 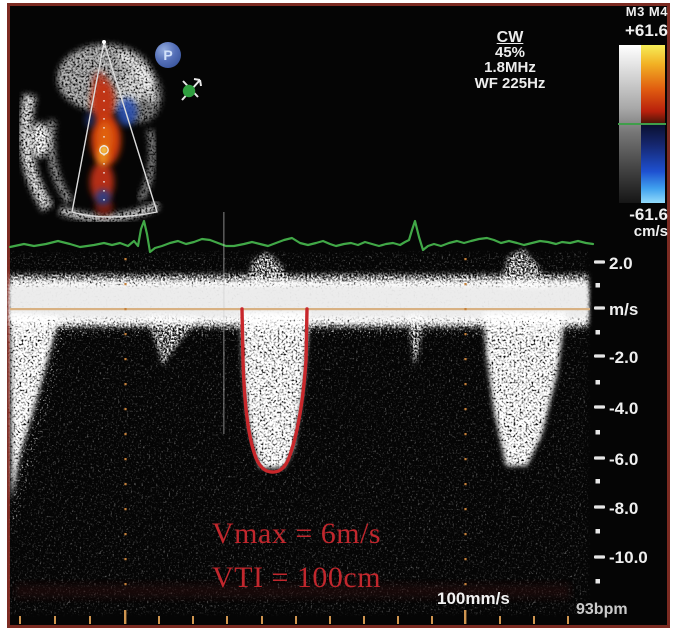 What do you see at coordinates (628, 557) in the screenshot?
I see `velocity-tick-label: -10.0` at bounding box center [628, 557].